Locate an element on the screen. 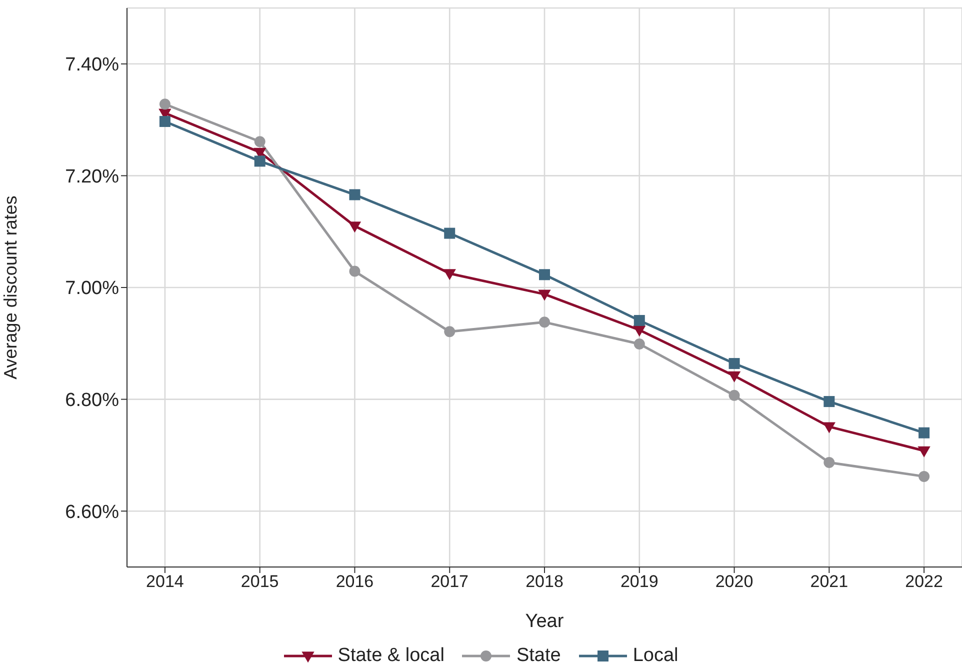  x-tick-label: 2017 is located at coordinates (449, 582).